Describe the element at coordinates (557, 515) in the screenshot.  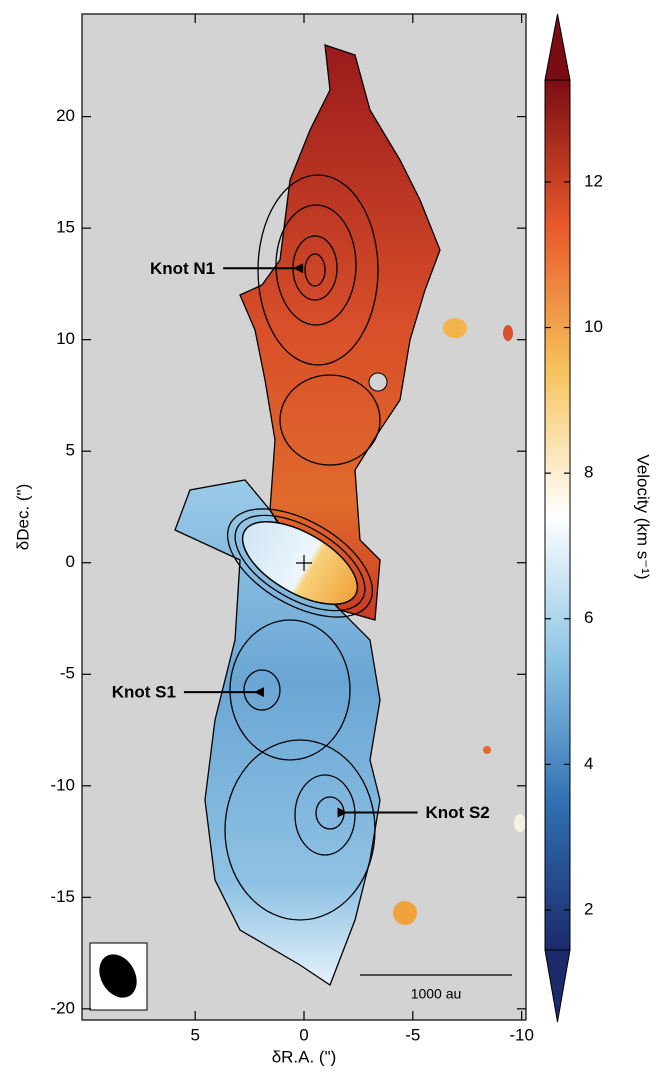
I see `colorbar` at that location.